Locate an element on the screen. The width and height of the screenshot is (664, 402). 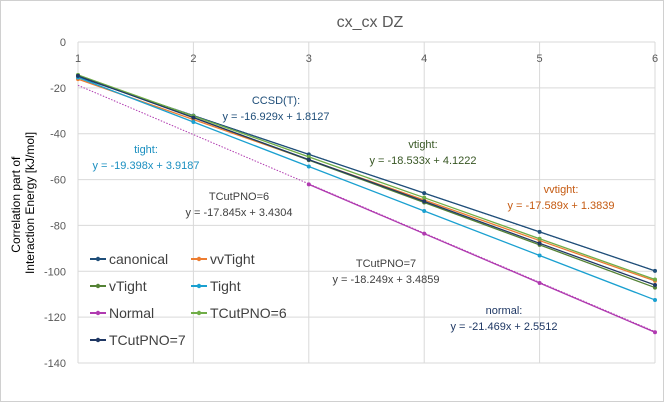
legend-label-normal: Normal is located at coordinates (131, 313).